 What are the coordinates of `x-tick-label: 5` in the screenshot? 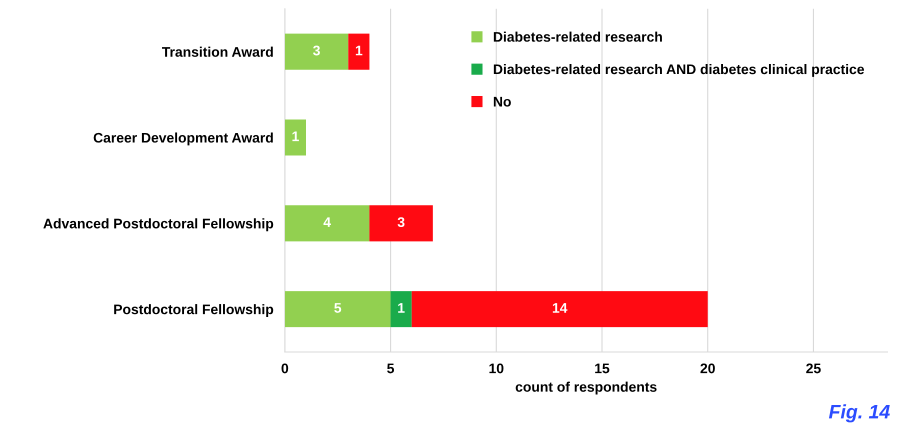 It's located at (390, 369).